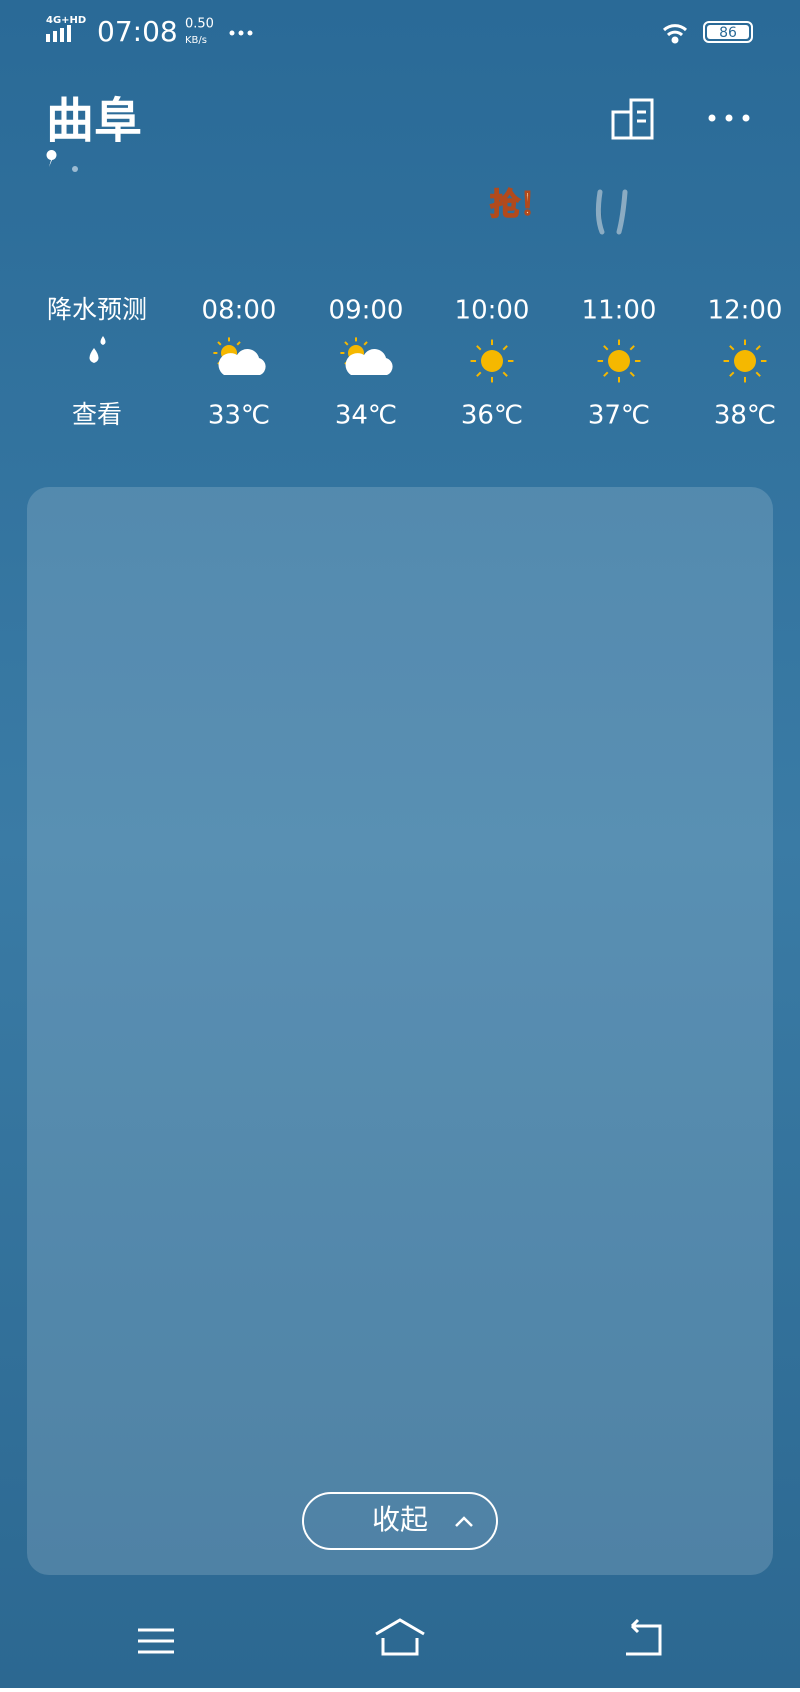 The height and width of the screenshot is (1692, 800). I want to click on speed: 0.50, so click(199, 24).